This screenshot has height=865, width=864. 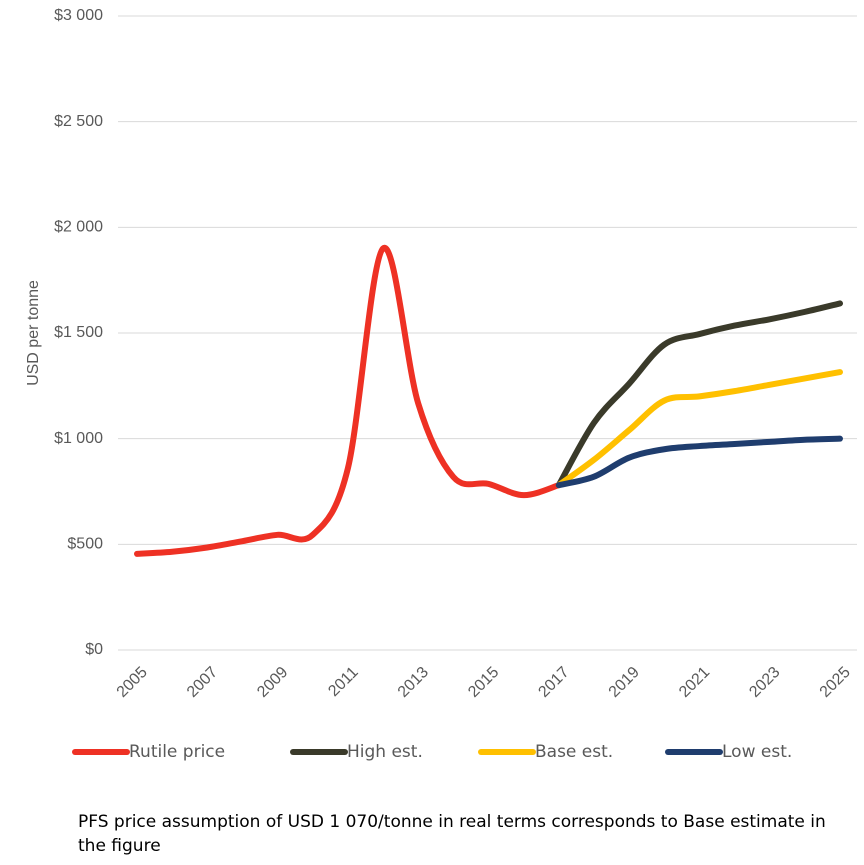 What do you see at coordinates (78, 332) in the screenshot?
I see `y-tick-label: $1 500` at bounding box center [78, 332].